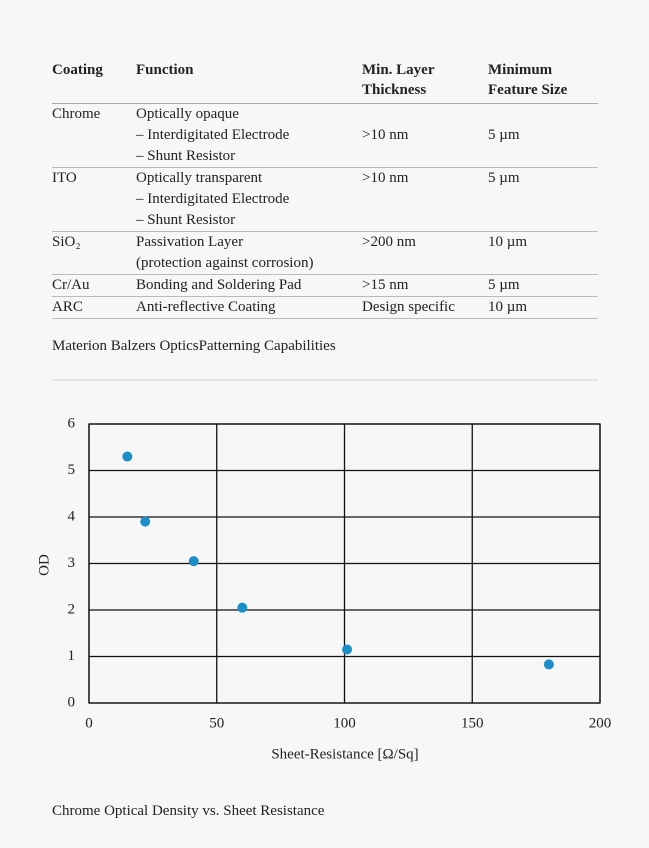 The width and height of the screenshot is (649, 848). I want to click on cell-line: Passivation Layer, so click(190, 242).